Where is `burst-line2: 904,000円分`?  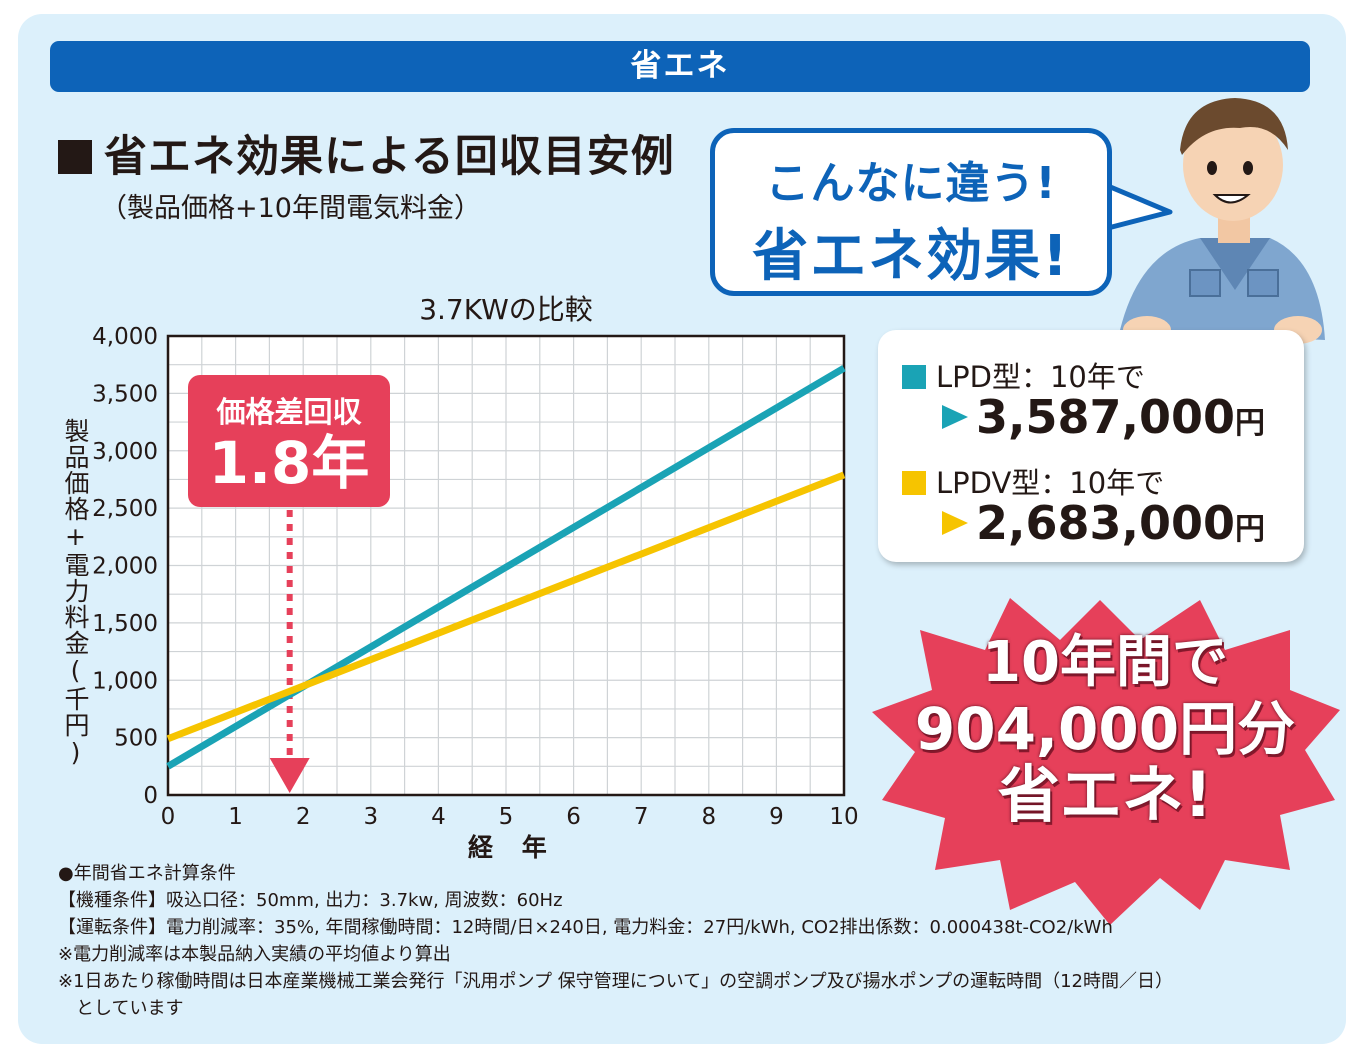
burst-line2: 904,000円分 is located at coordinates (1105, 729).